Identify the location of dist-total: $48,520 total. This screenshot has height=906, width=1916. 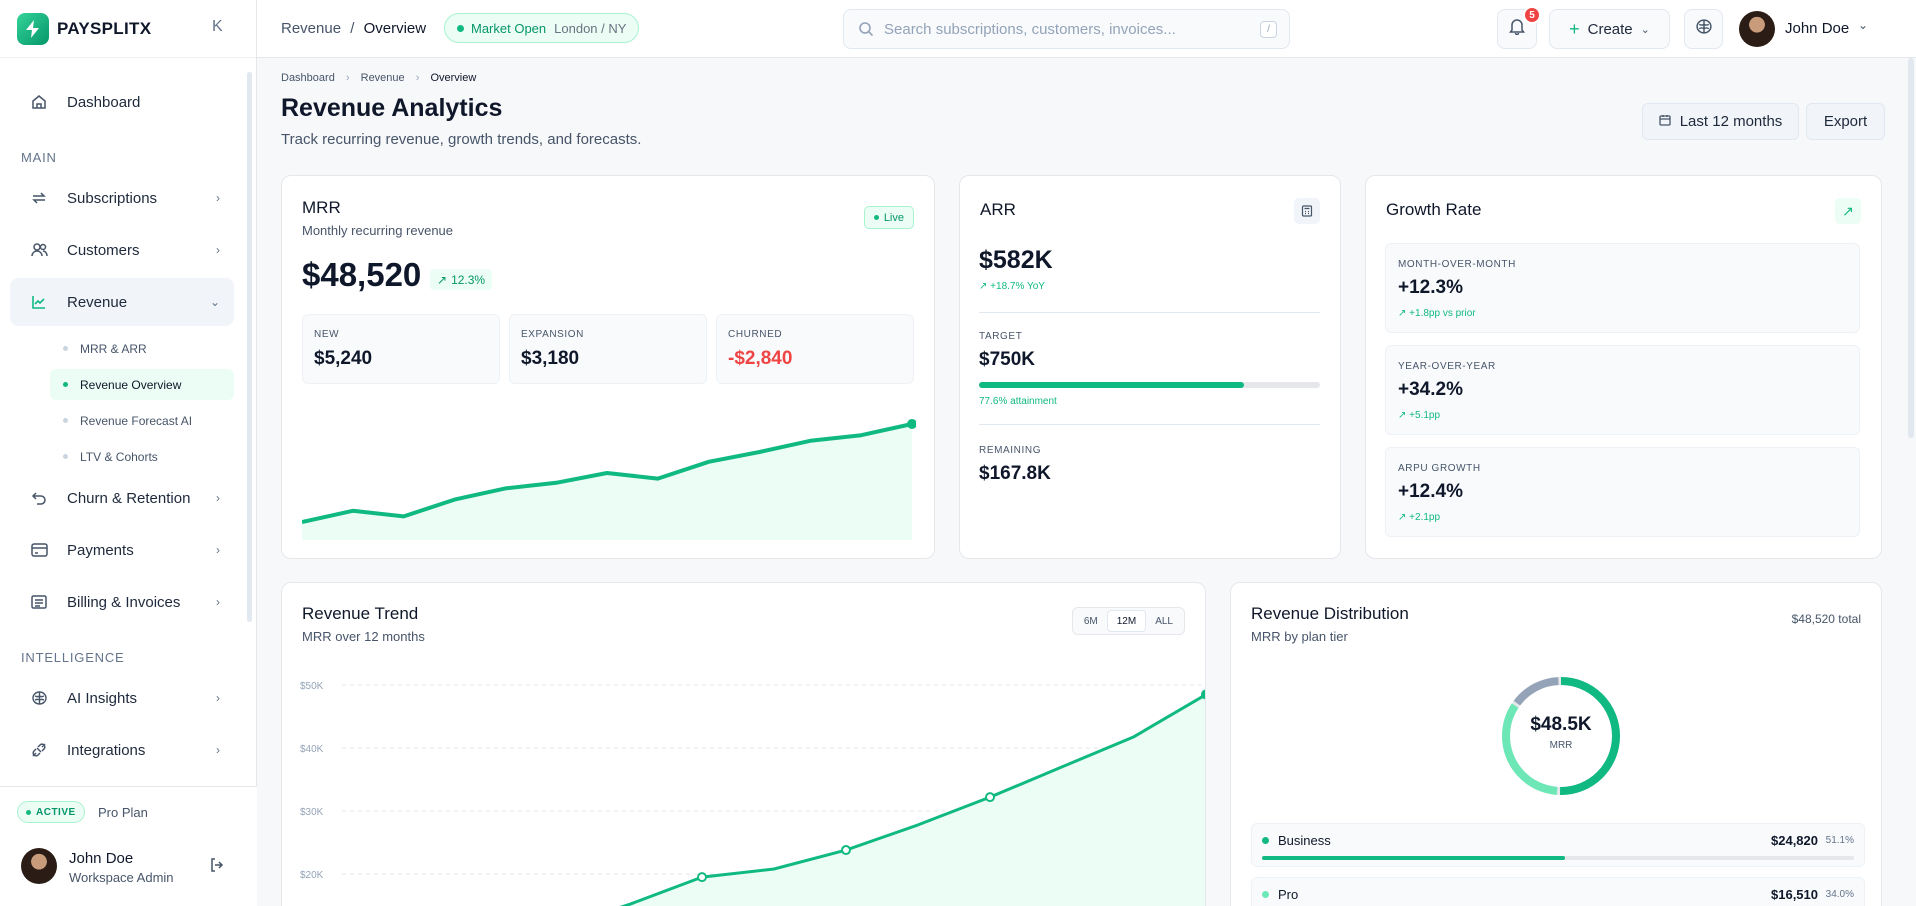
(1826, 619).